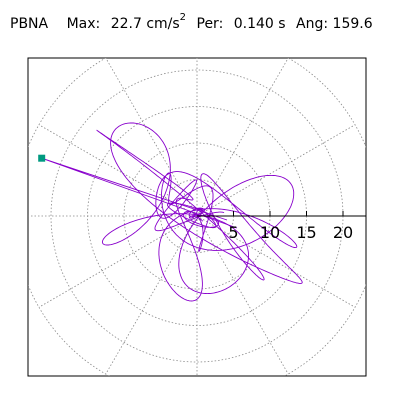  Describe the element at coordinates (306, 232) in the screenshot. I see `radial-tick-label: 15` at that location.